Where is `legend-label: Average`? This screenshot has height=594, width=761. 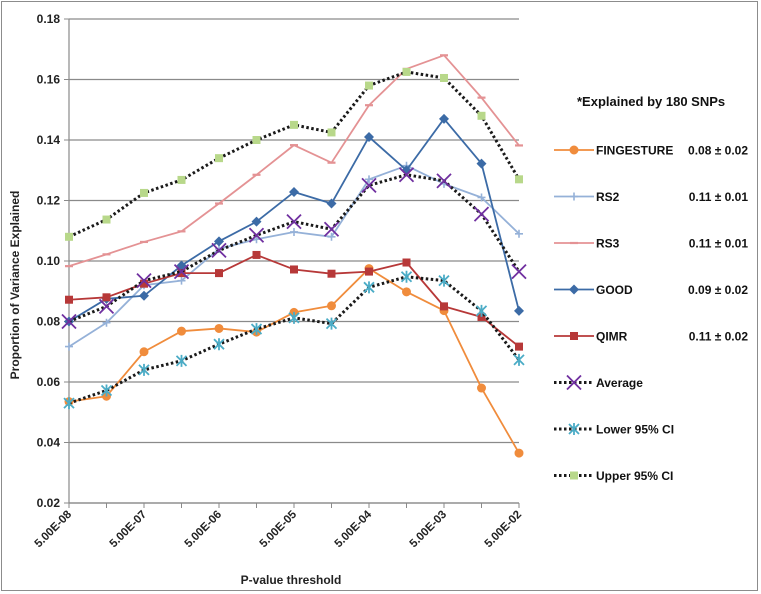
legend-label: Average is located at coordinates (619, 383).